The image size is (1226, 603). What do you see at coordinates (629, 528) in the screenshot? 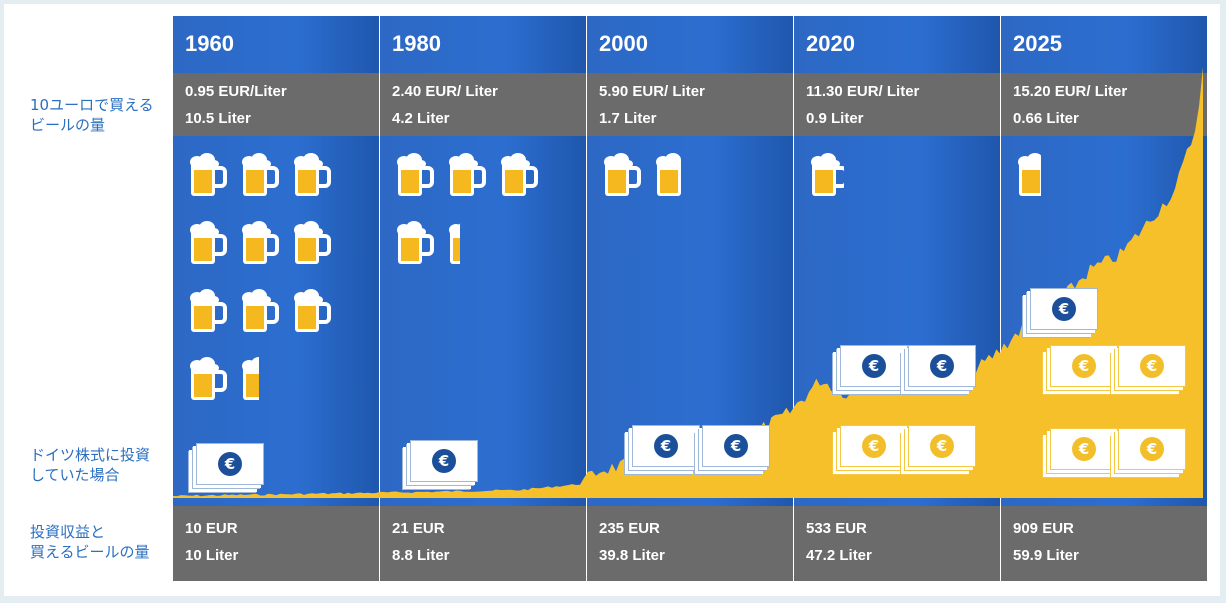
I see `investment-value: 235 EUR` at bounding box center [629, 528].